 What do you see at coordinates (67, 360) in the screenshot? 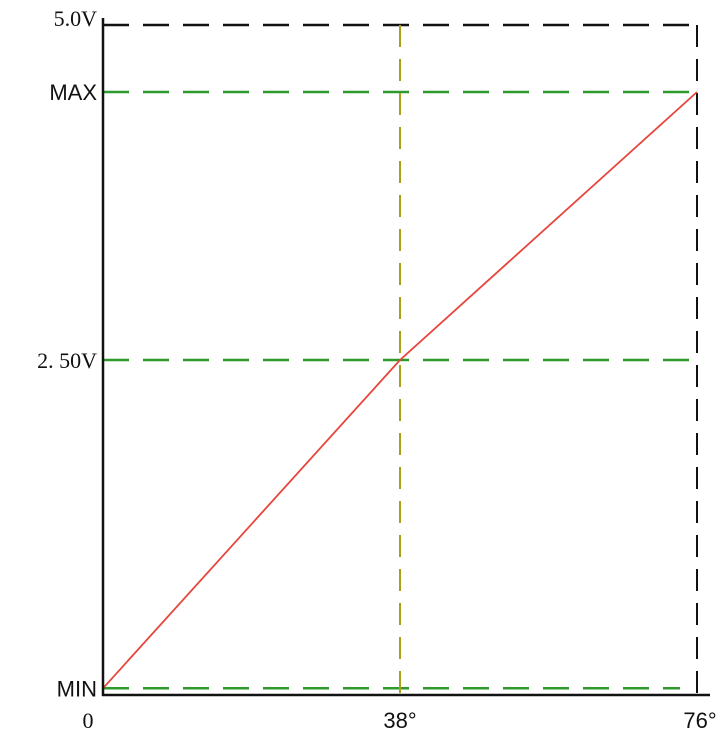
I see `y-tick-label-2: 2. 50V` at bounding box center [67, 360].